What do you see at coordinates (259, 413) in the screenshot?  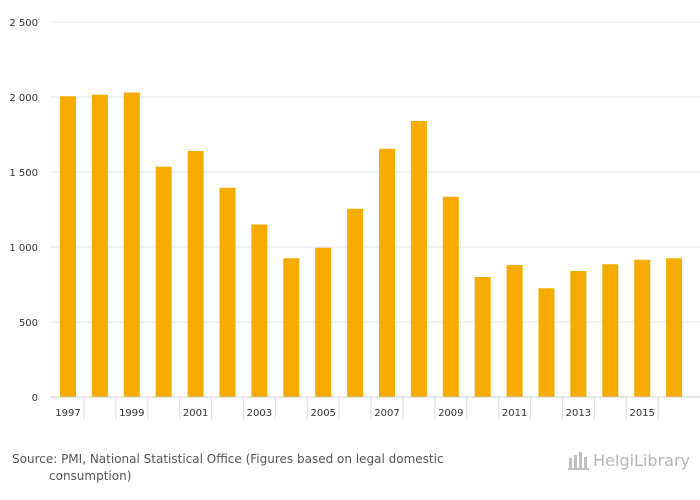 I see `x-tick-label: 2003` at bounding box center [259, 413].